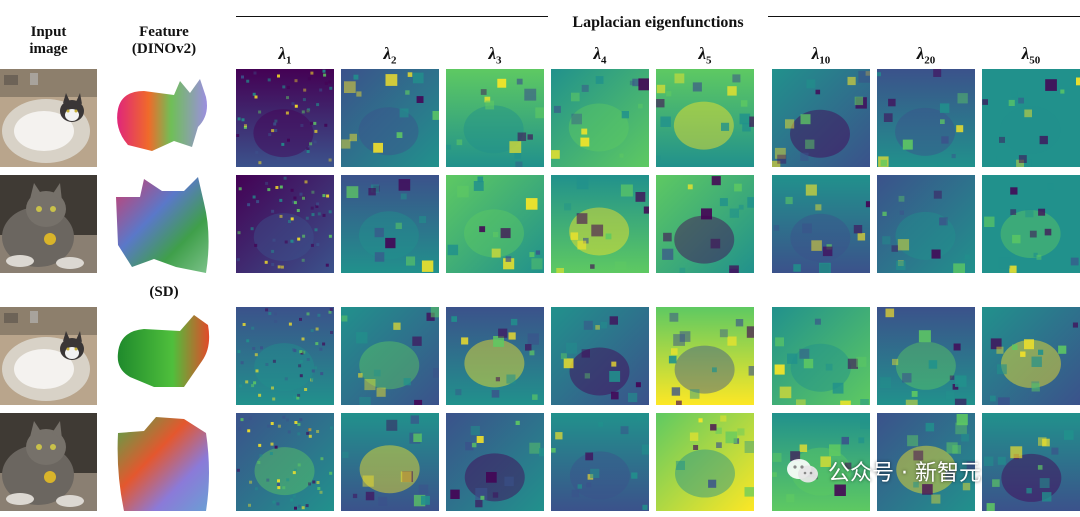 The width and height of the screenshot is (1080, 517). Describe the element at coordinates (495, 55) in the screenshot. I see `lambda-header-3: λ3` at that location.